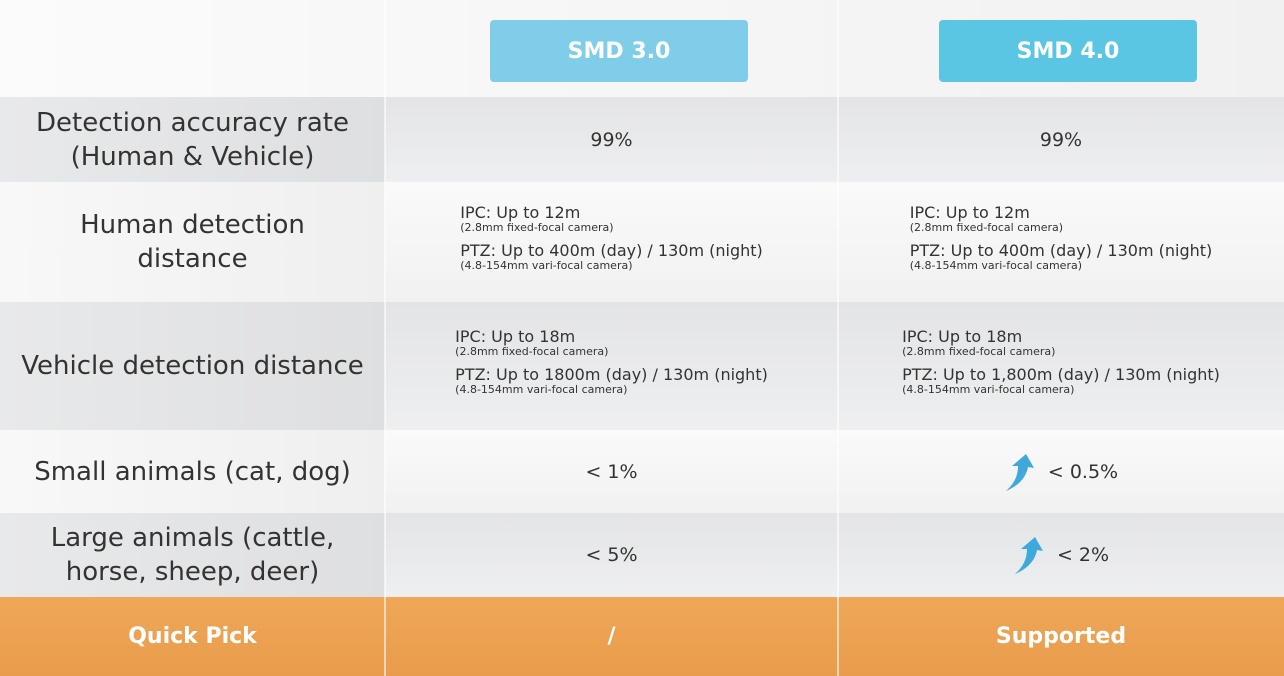  Describe the element at coordinates (192, 259) in the screenshot. I see `text: distance` at that location.